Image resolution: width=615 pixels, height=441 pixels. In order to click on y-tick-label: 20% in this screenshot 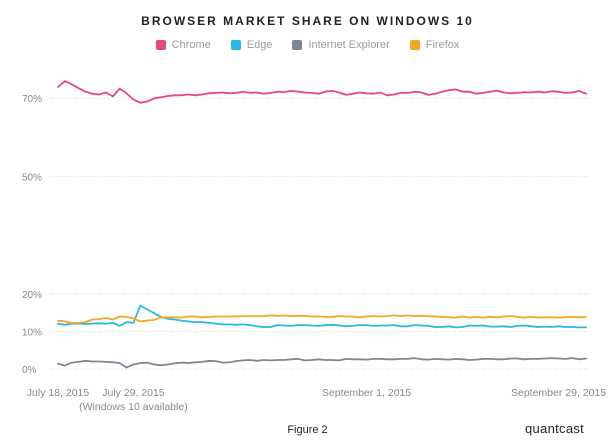, I will do `click(32, 295)`.